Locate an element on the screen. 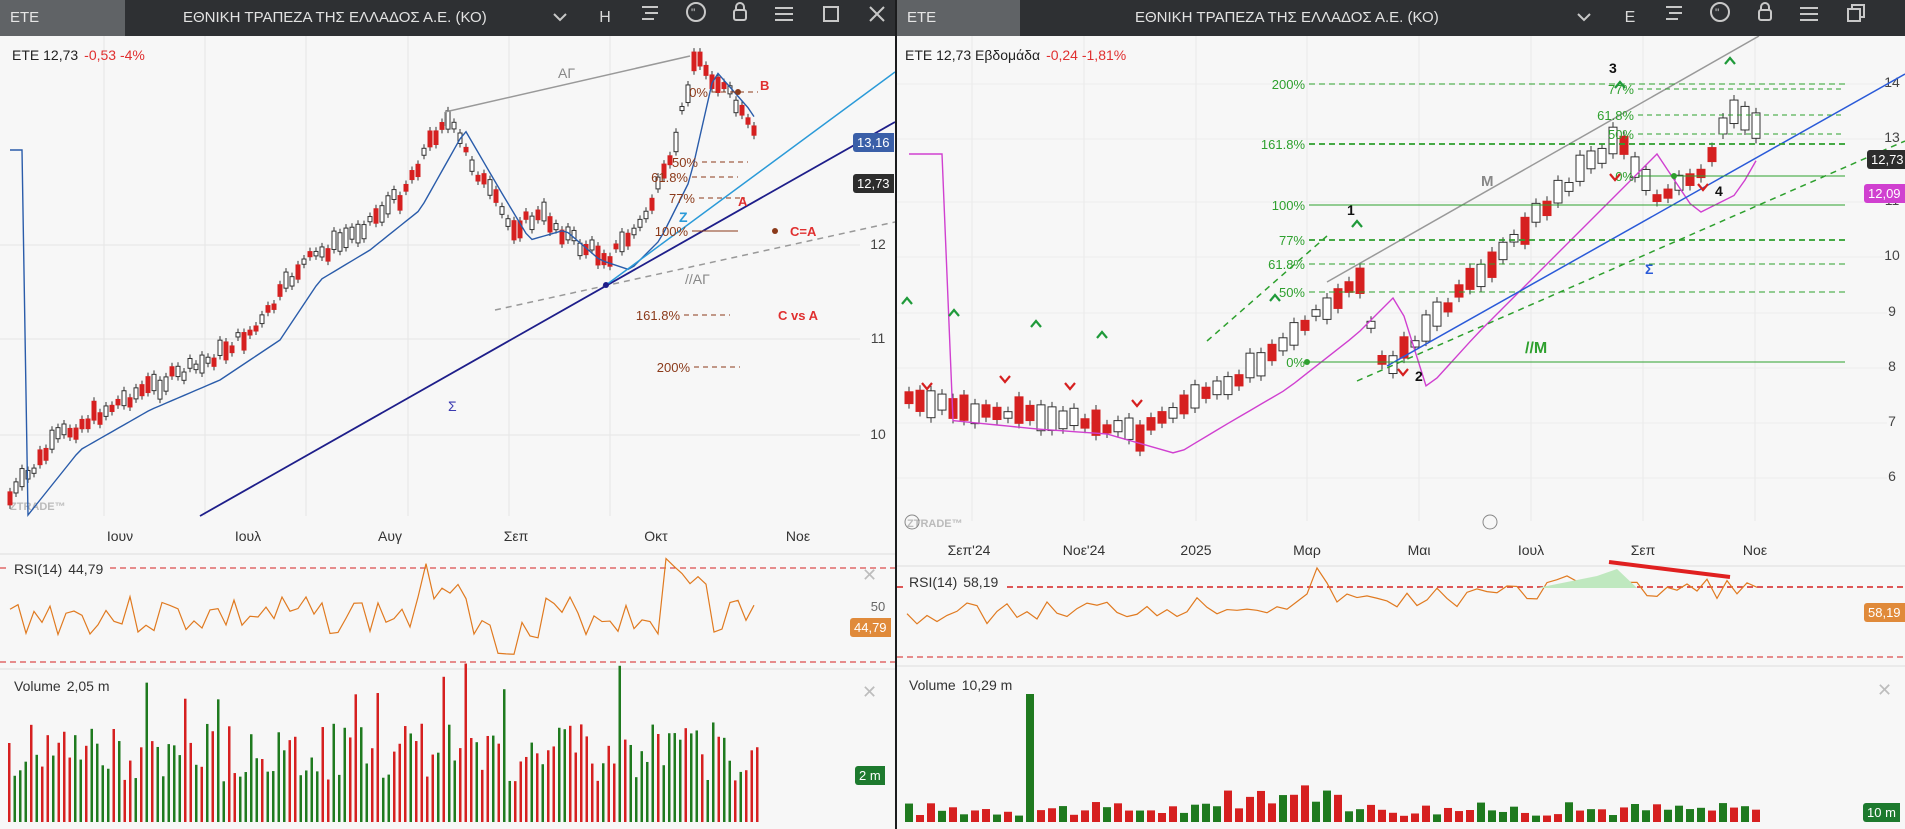 The image size is (1905, 829). price-axis-label: 12 is located at coordinates (878, 244).